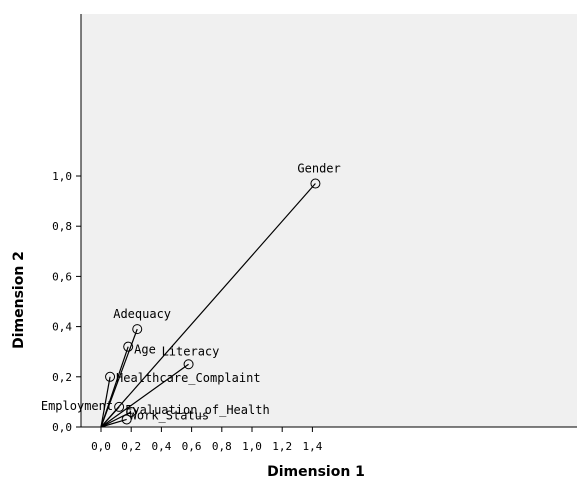 The width and height of the screenshot is (577, 481). What do you see at coordinates (145, 350) in the screenshot?
I see `point-label: Age` at bounding box center [145, 350].